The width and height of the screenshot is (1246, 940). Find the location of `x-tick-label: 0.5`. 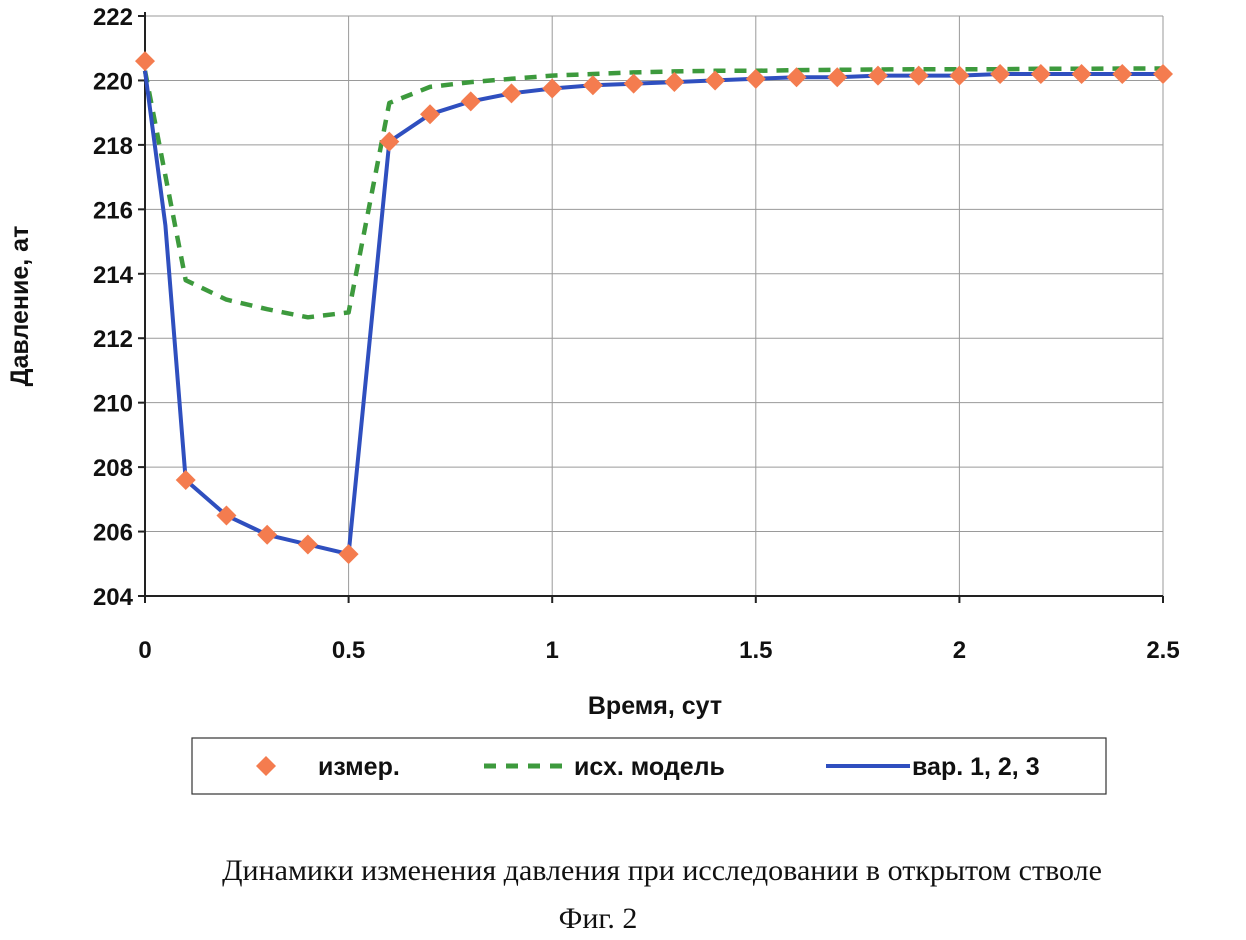

x-tick-label: 0.5 is located at coordinates (348, 650).